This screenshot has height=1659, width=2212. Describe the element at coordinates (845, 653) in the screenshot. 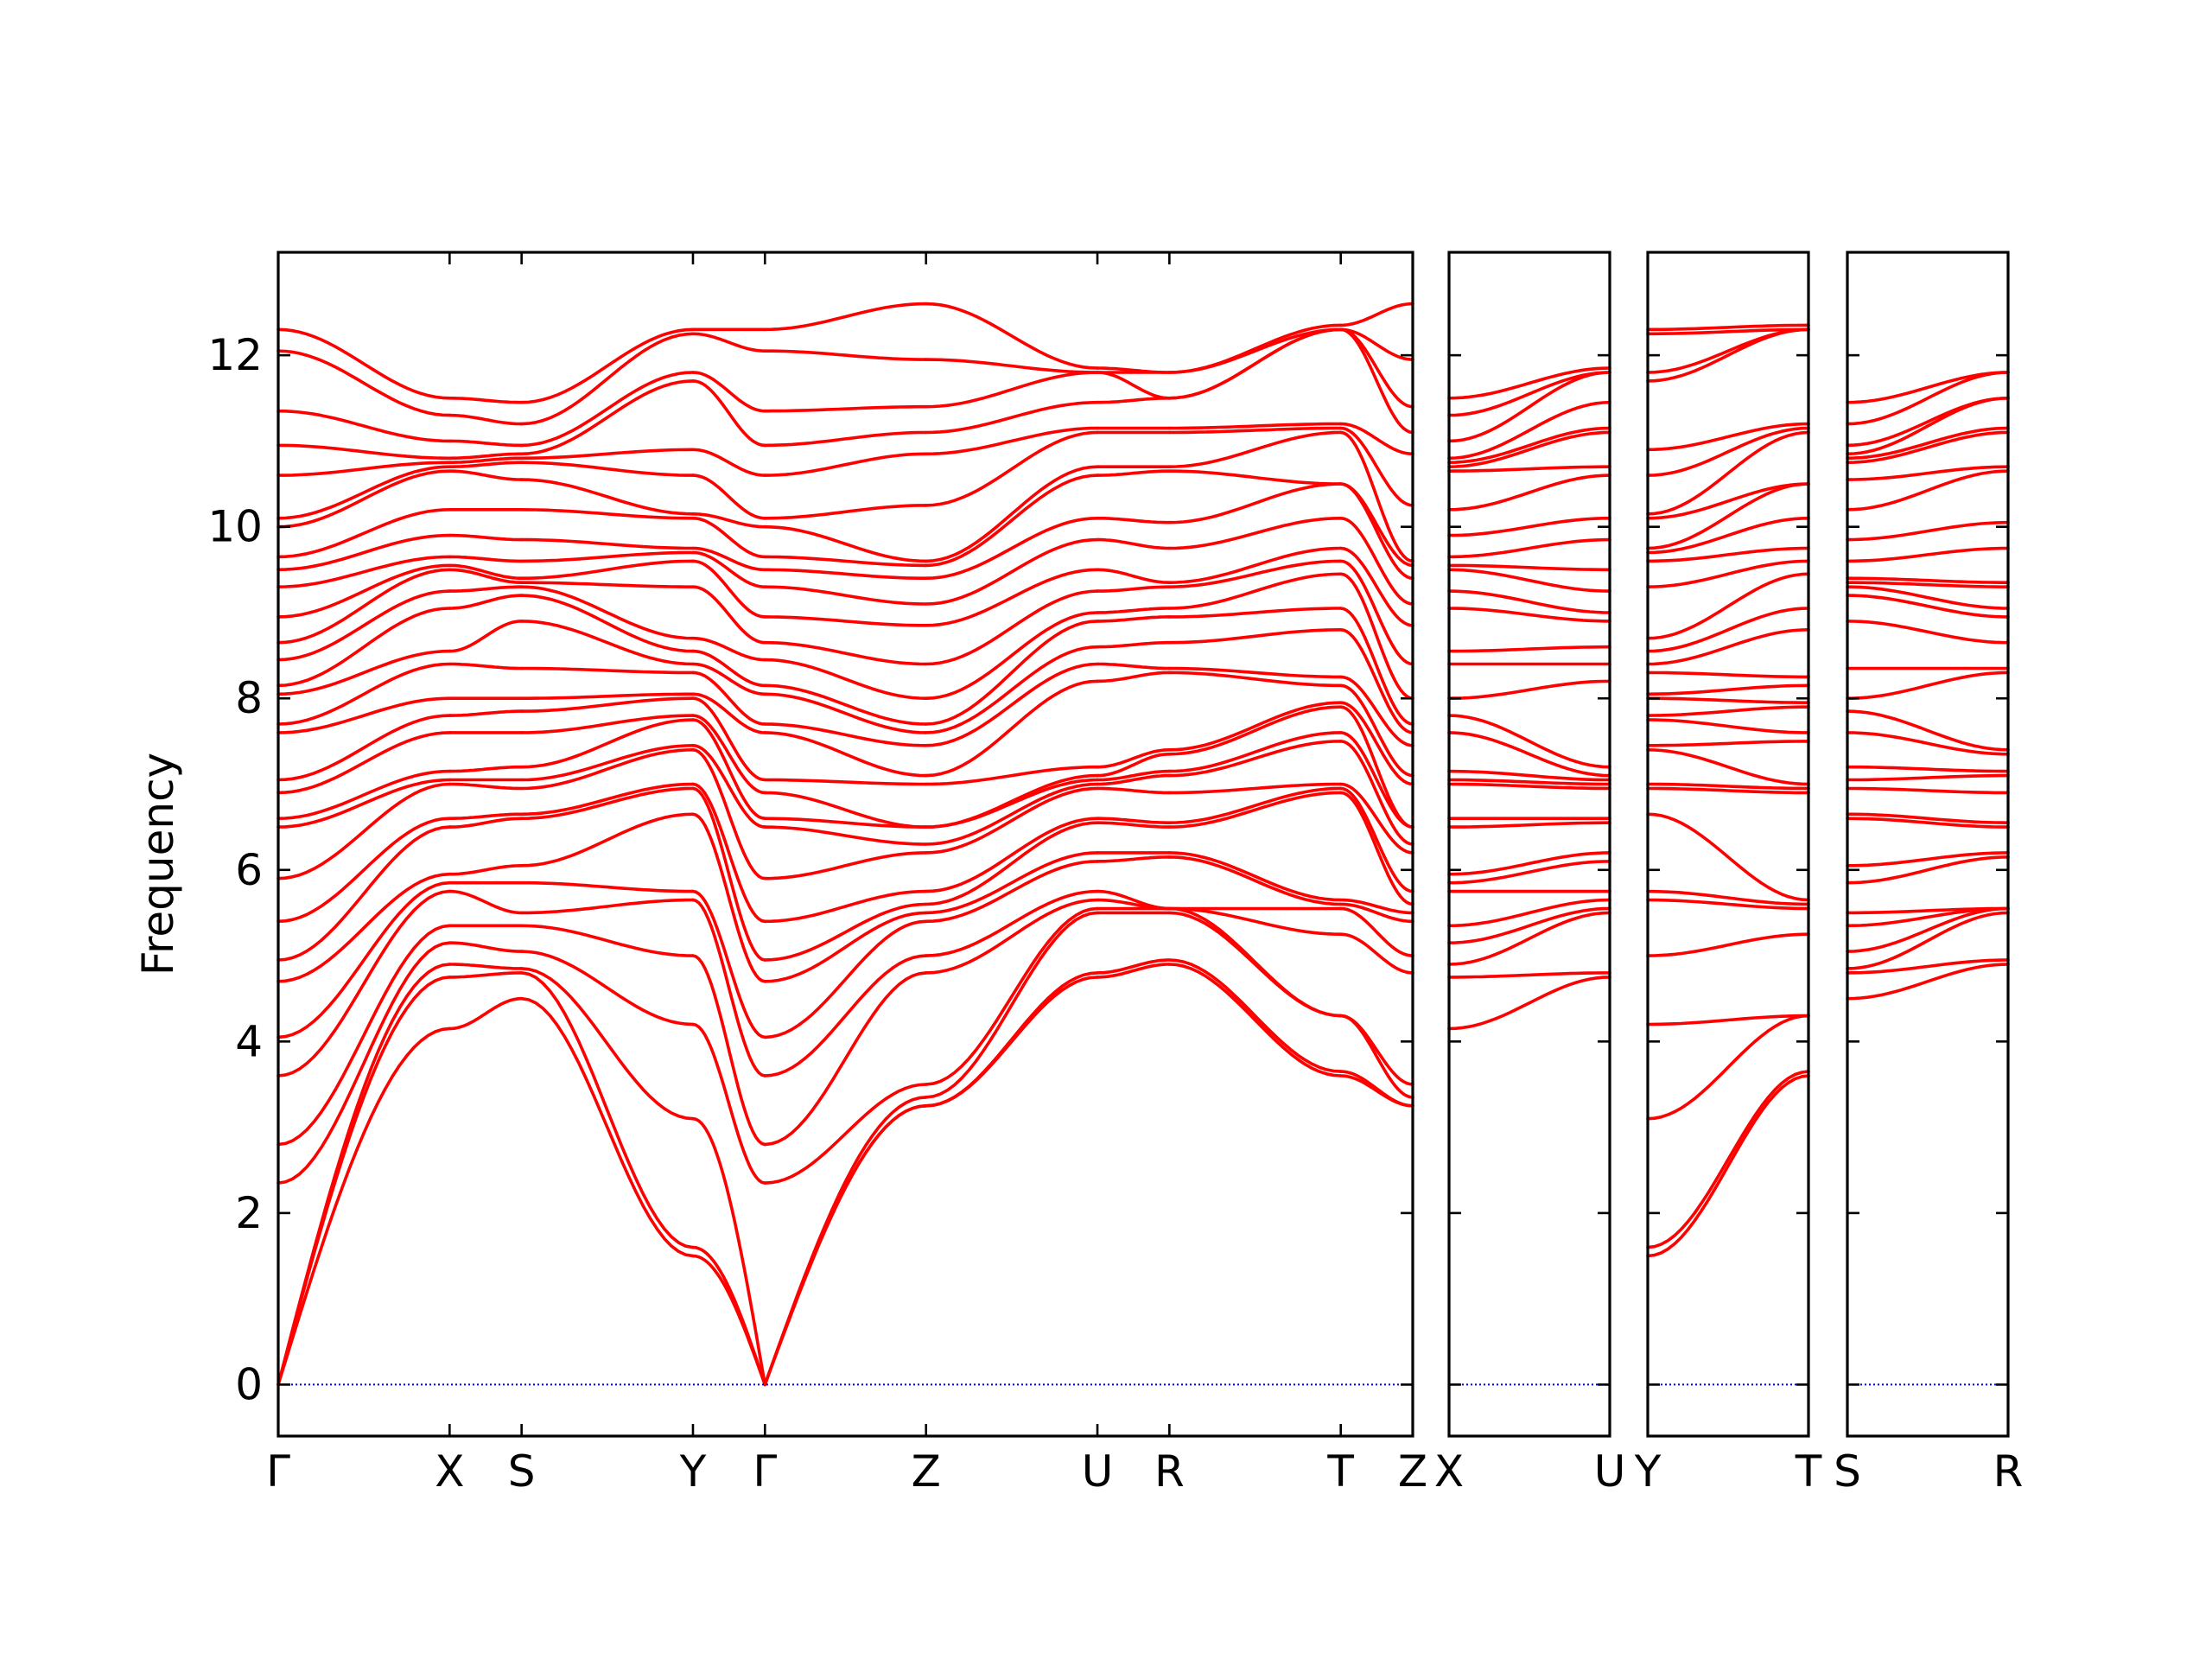

I see `band-p1-Γ-Z-20` at that location.